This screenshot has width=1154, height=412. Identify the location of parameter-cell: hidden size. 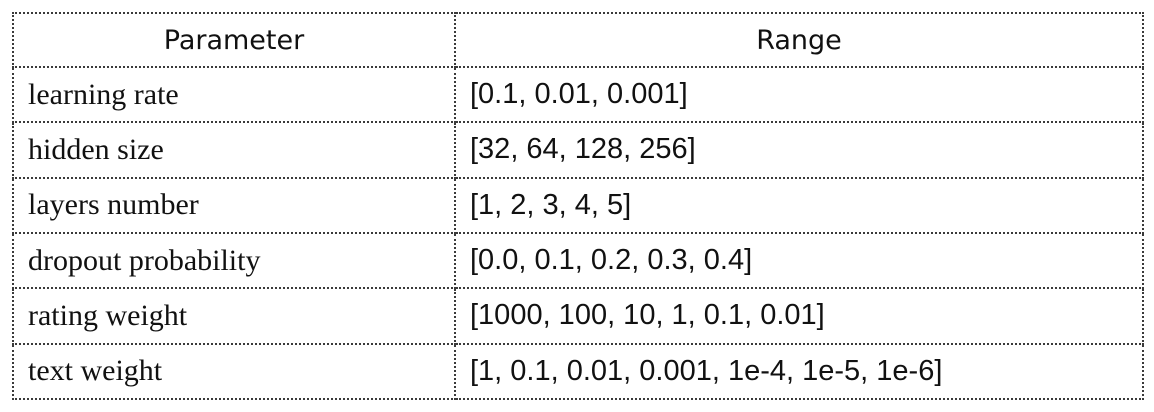
(234, 150).